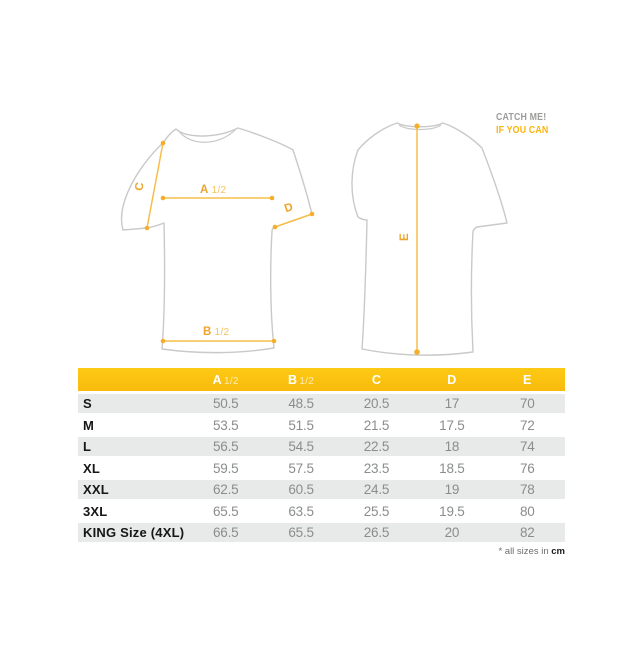 The height and width of the screenshot is (668, 638). I want to click on slogan: CATCH ME! IF YOU CAN, so click(522, 124).